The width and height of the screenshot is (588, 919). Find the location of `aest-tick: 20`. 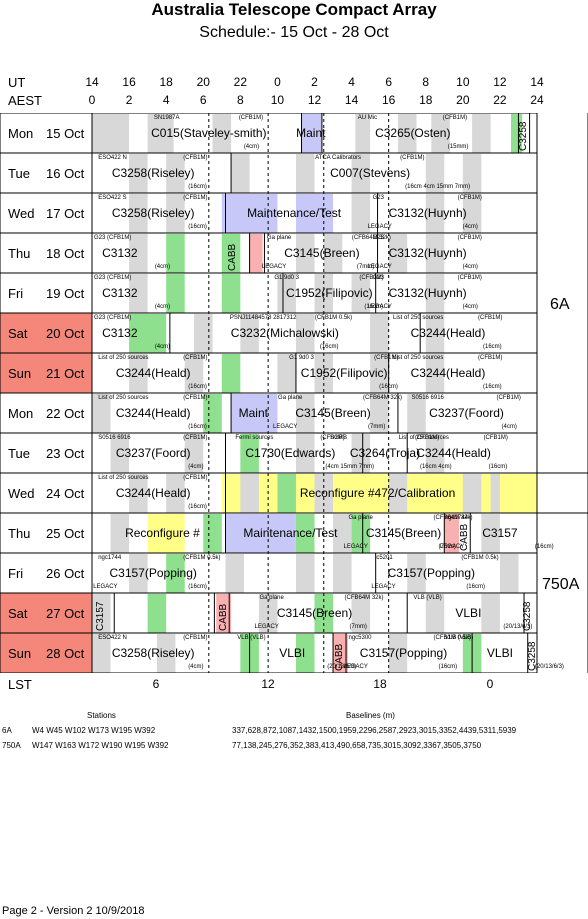

aest-tick: 20 is located at coordinates (463, 100).